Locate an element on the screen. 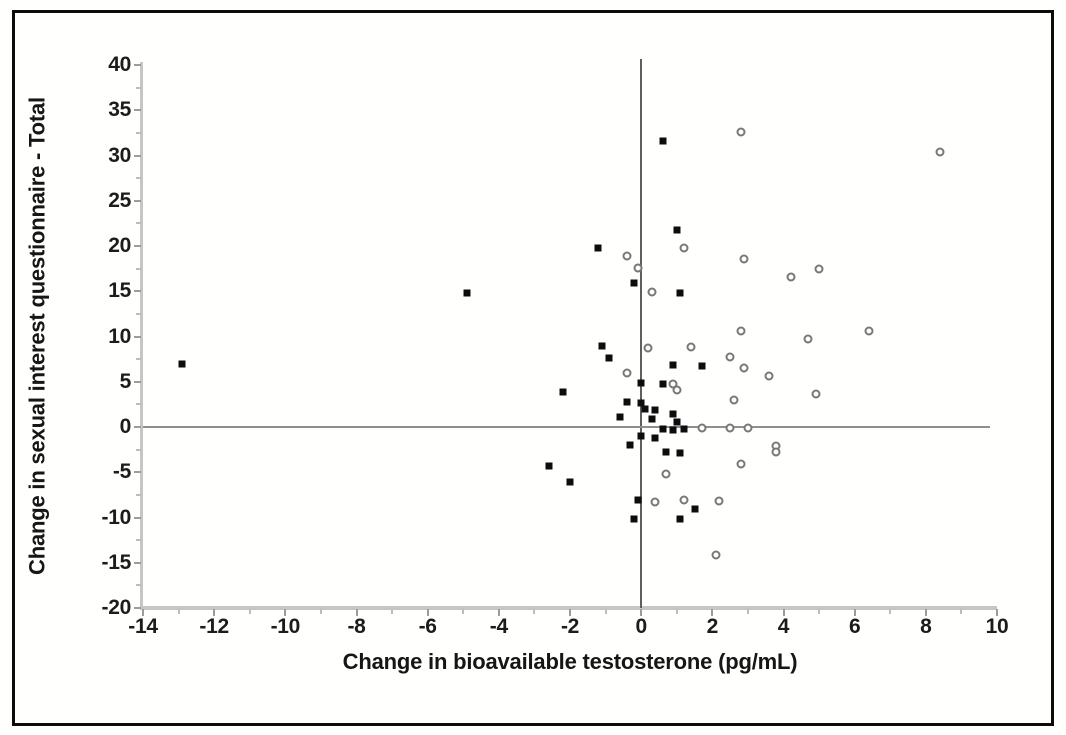 This screenshot has width=1066, height=735. x-tick-label: -8 is located at coordinates (356, 626).